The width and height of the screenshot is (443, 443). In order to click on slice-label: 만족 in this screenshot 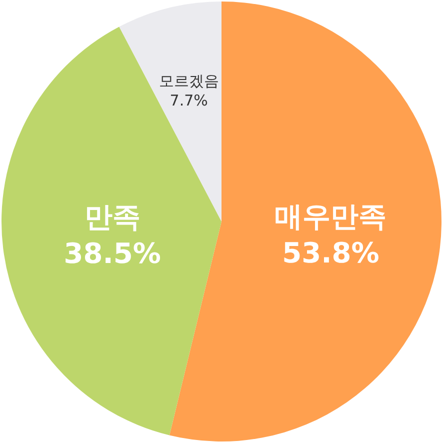, I will do `click(112, 217)`.